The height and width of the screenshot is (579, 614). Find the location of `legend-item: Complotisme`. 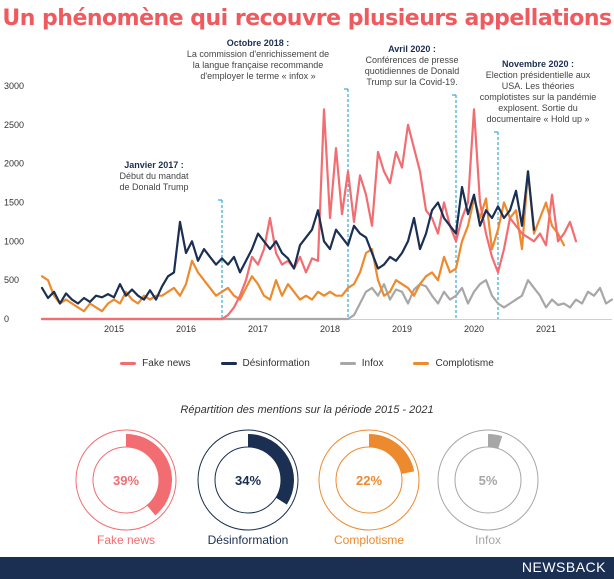

legend-item: Complotisme is located at coordinates (453, 363).